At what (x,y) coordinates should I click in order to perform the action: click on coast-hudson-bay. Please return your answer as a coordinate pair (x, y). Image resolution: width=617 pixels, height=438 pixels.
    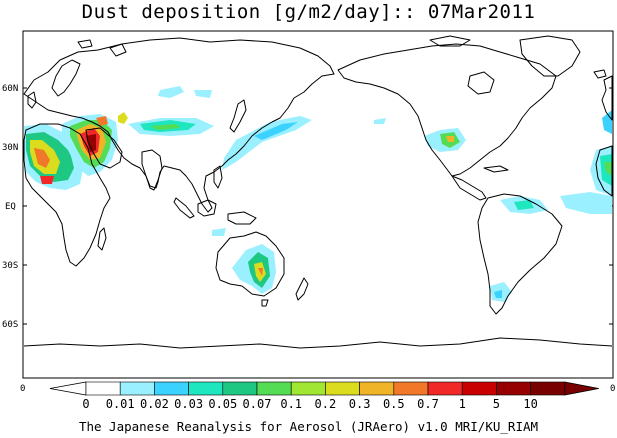
    Looking at the image, I should click on (481, 83).